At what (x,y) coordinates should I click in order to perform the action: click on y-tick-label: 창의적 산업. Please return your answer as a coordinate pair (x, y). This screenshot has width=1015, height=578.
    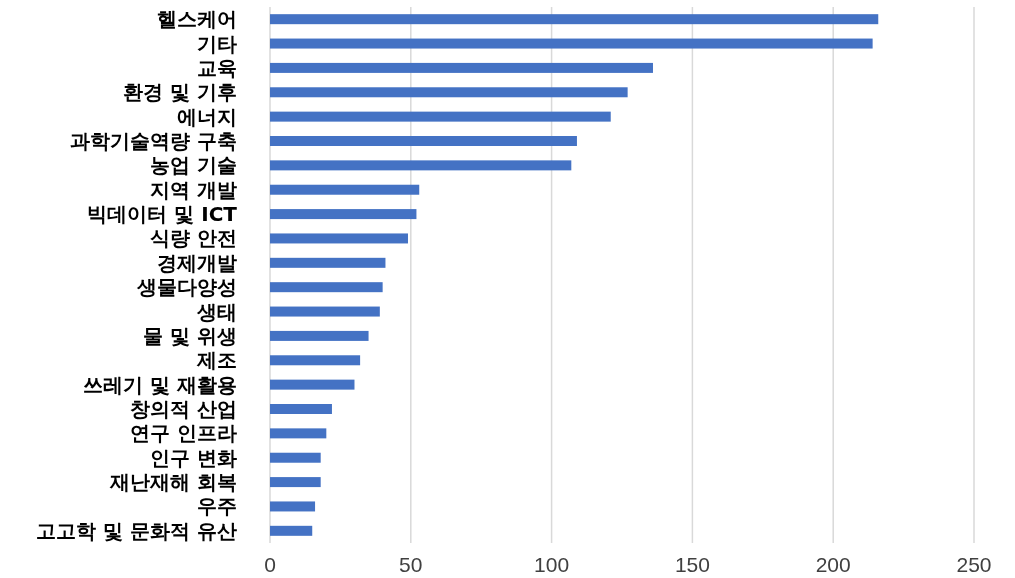
    Looking at the image, I should click on (183, 409).